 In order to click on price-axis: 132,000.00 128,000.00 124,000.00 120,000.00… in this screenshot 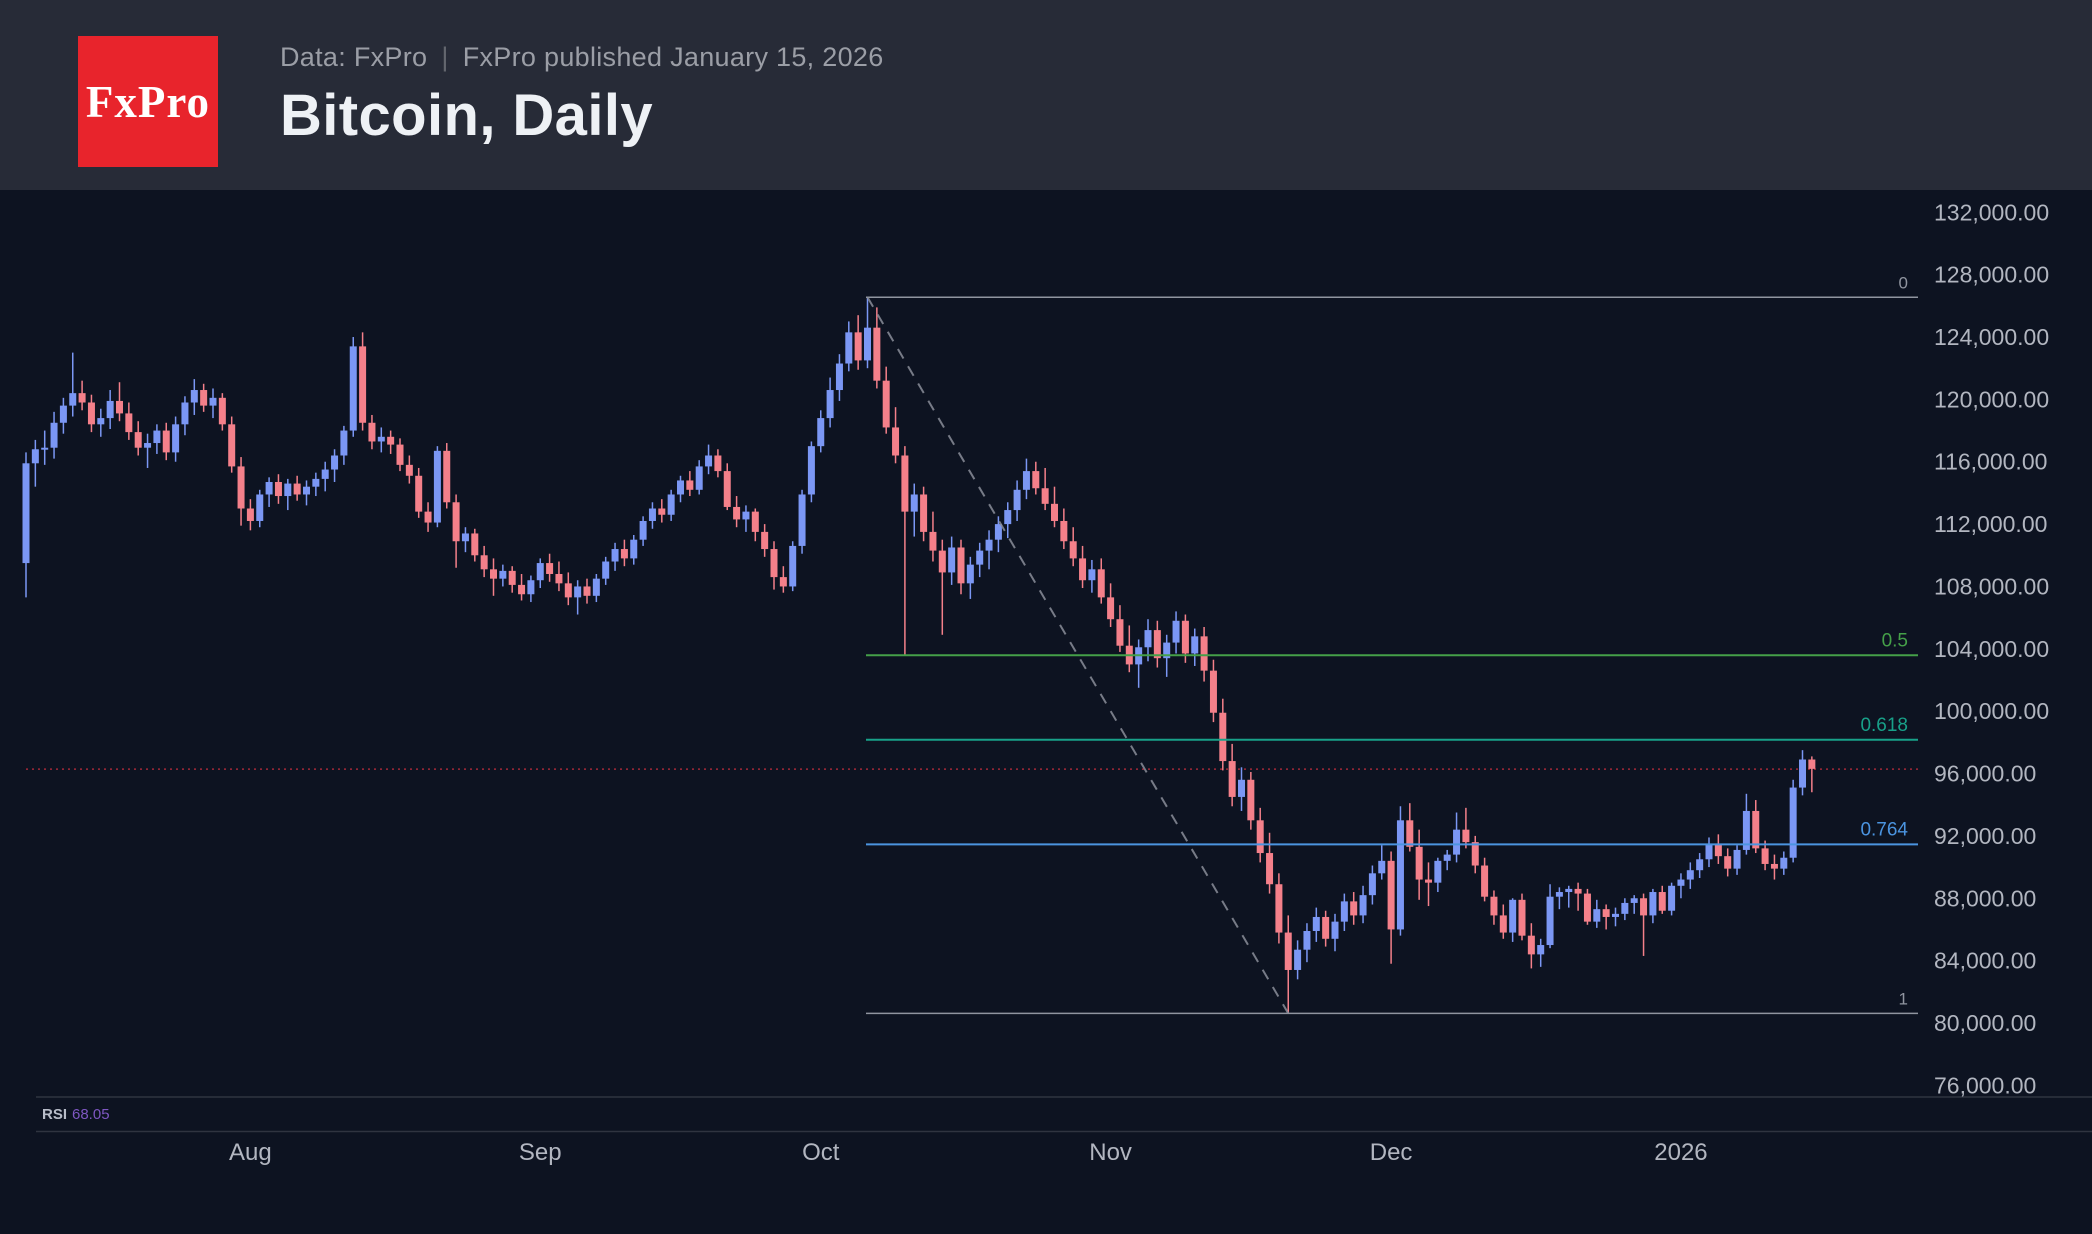, I will do `click(1991, 648)`.